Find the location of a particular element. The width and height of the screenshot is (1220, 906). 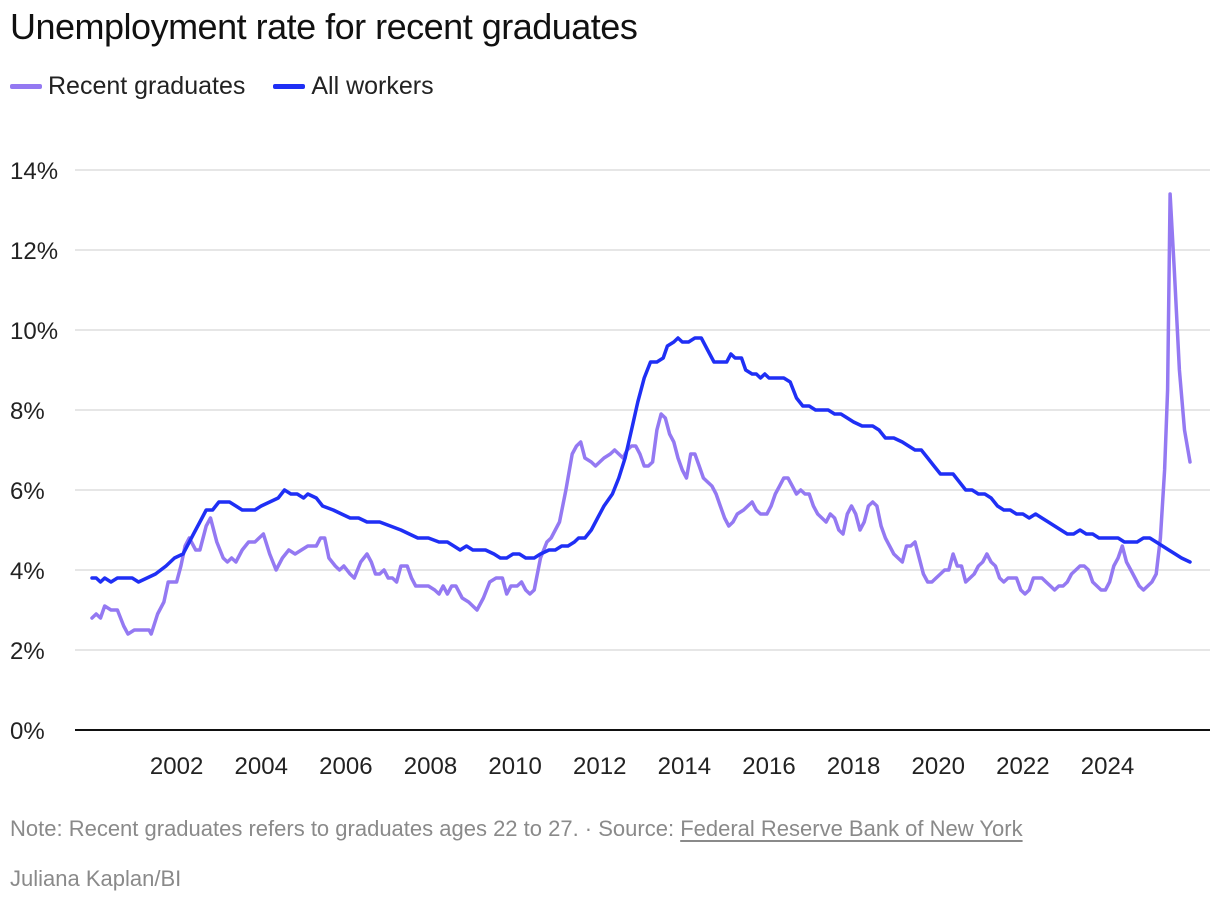

legend-label-all-workers: All workers is located at coordinates (372, 86).